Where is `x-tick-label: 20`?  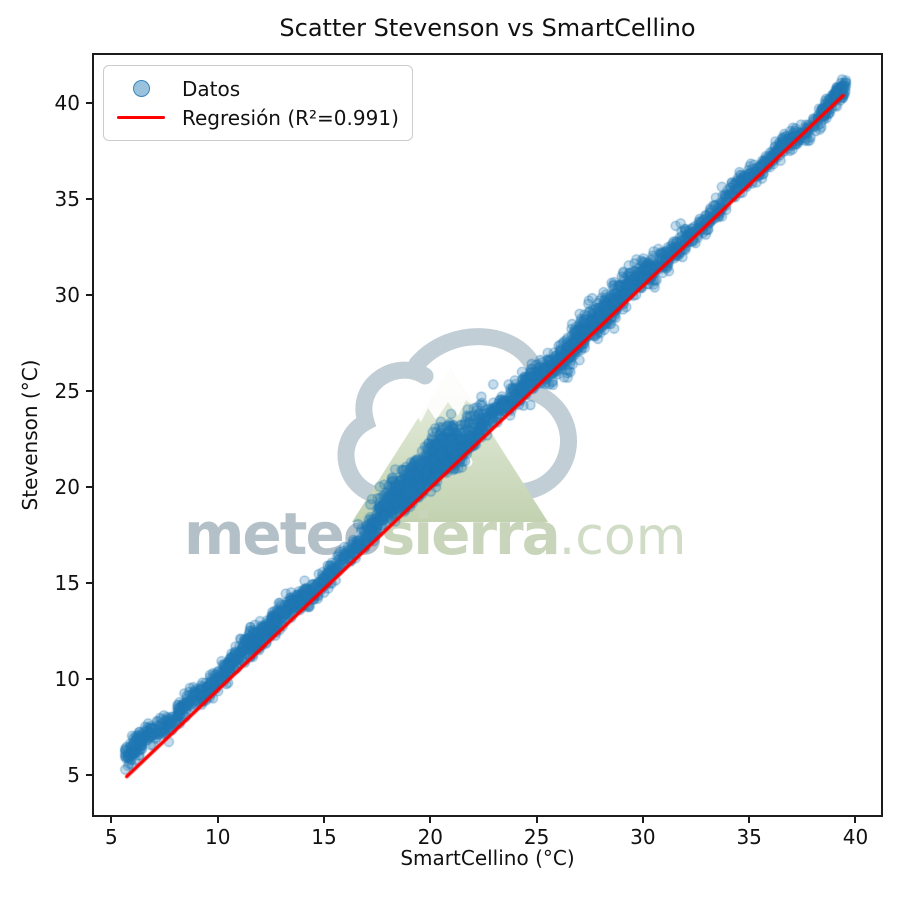 x-tick-label: 20 is located at coordinates (430, 837).